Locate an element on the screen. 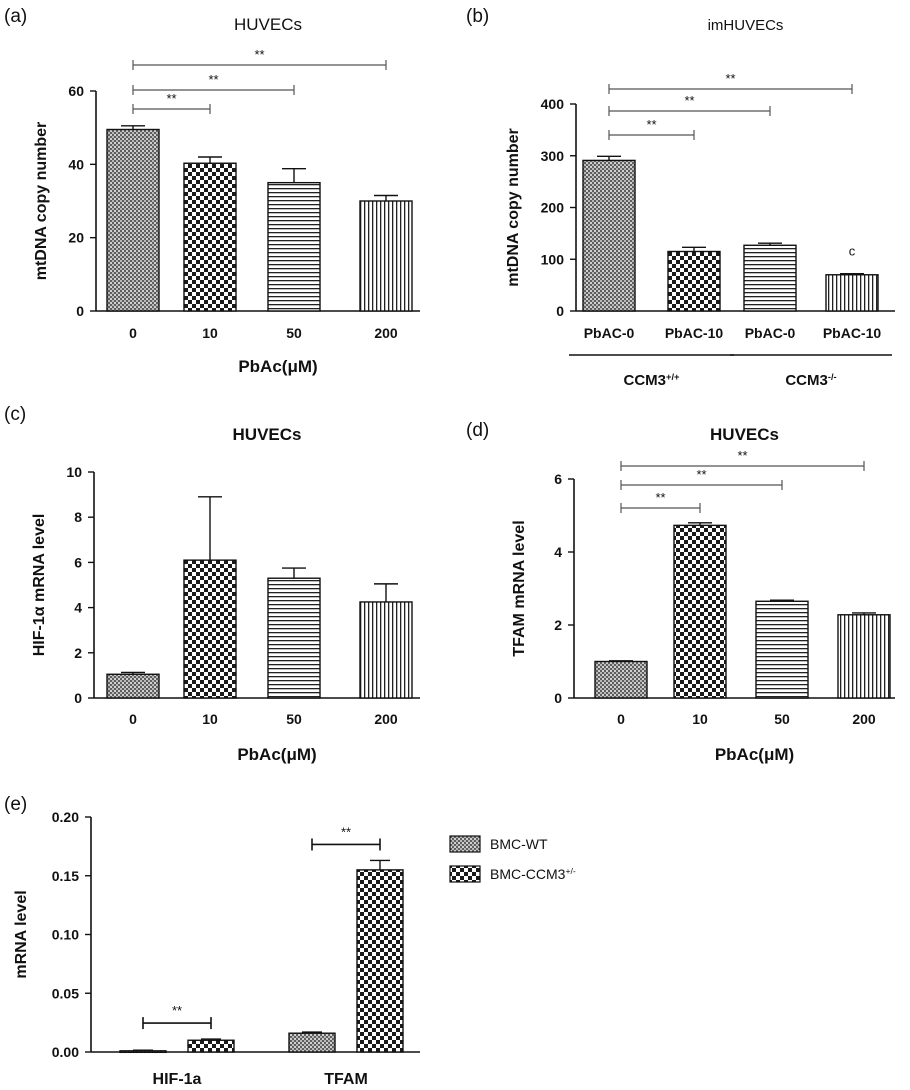 Image resolution: width=910 pixels, height=1090 pixels. y-tick-label: 400 is located at coordinates (553, 104).